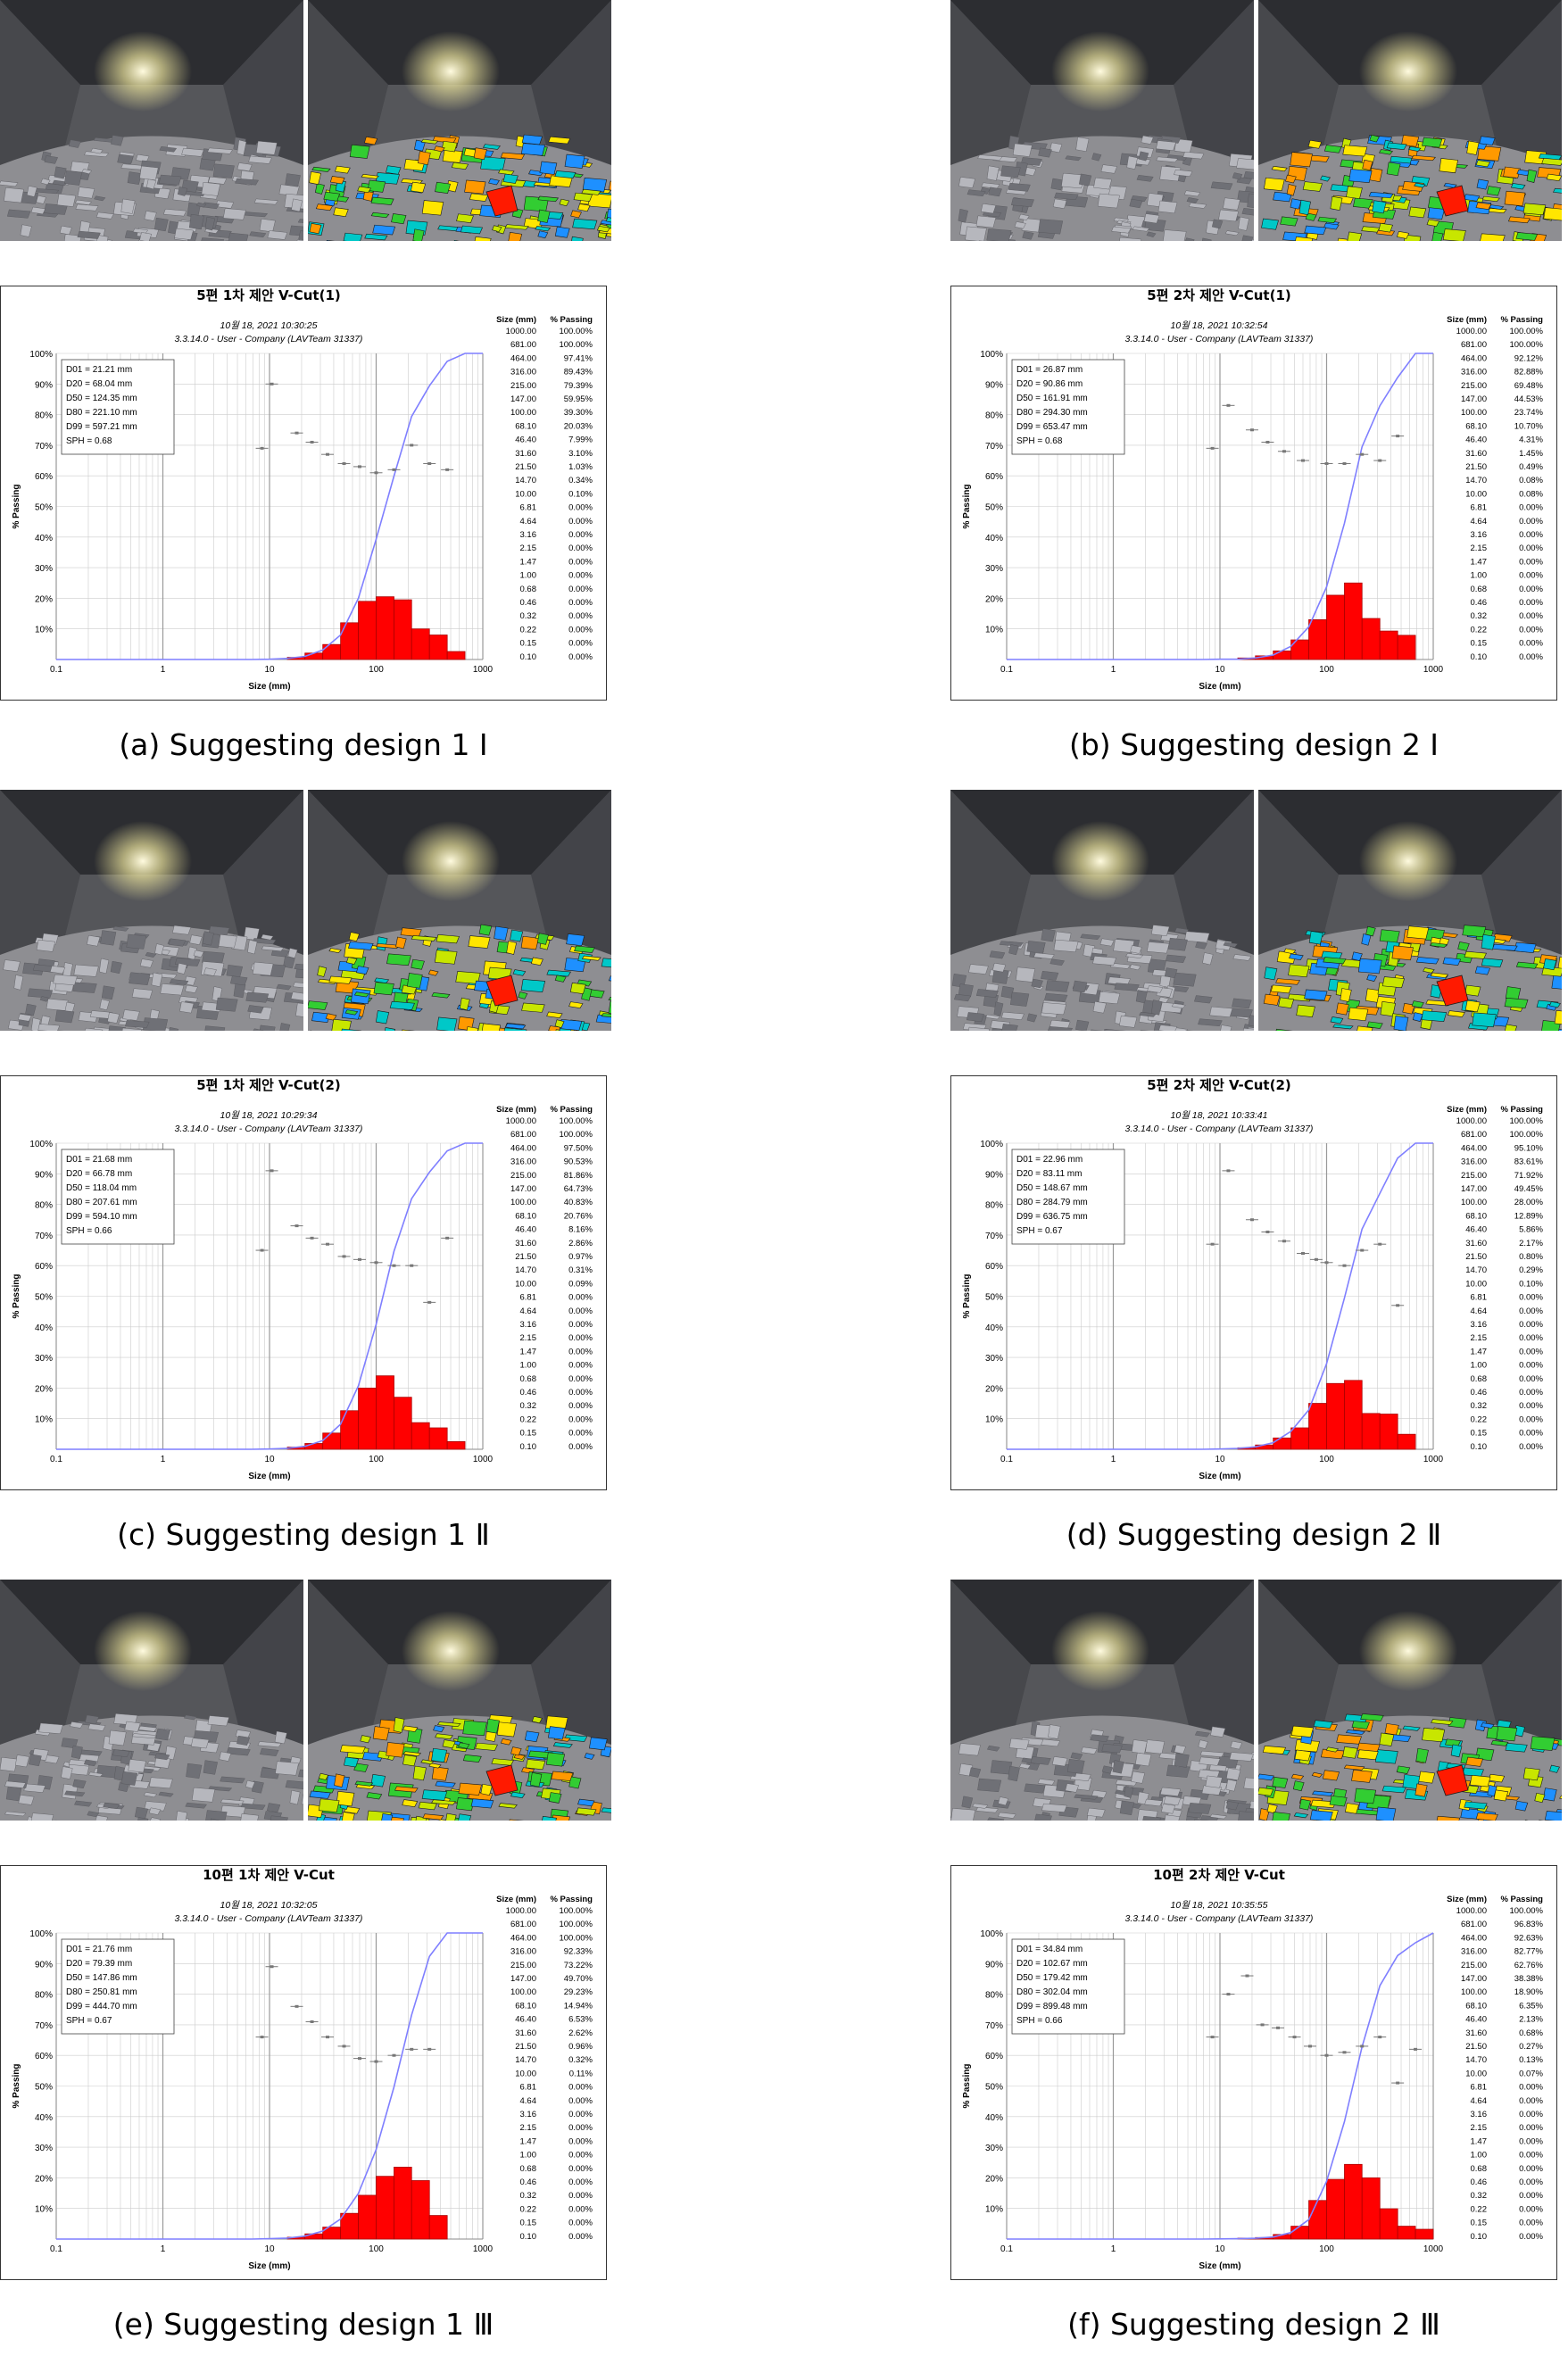  Describe the element at coordinates (580, 1284) in the screenshot. I see `table-cell-passing: 0.09%` at that location.